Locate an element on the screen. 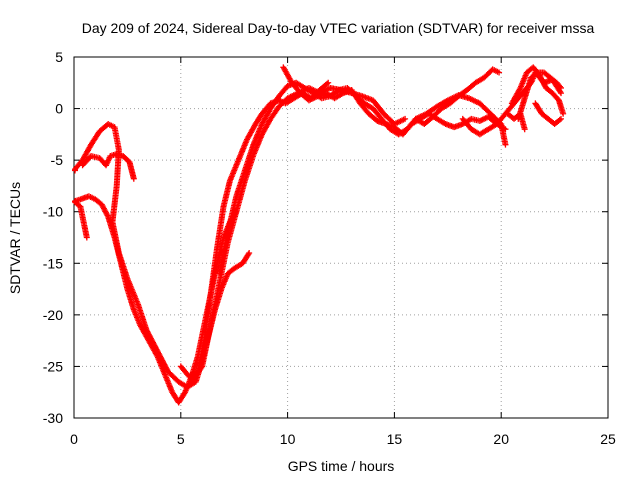  x-tick-label: 20 is located at coordinates (501, 439).